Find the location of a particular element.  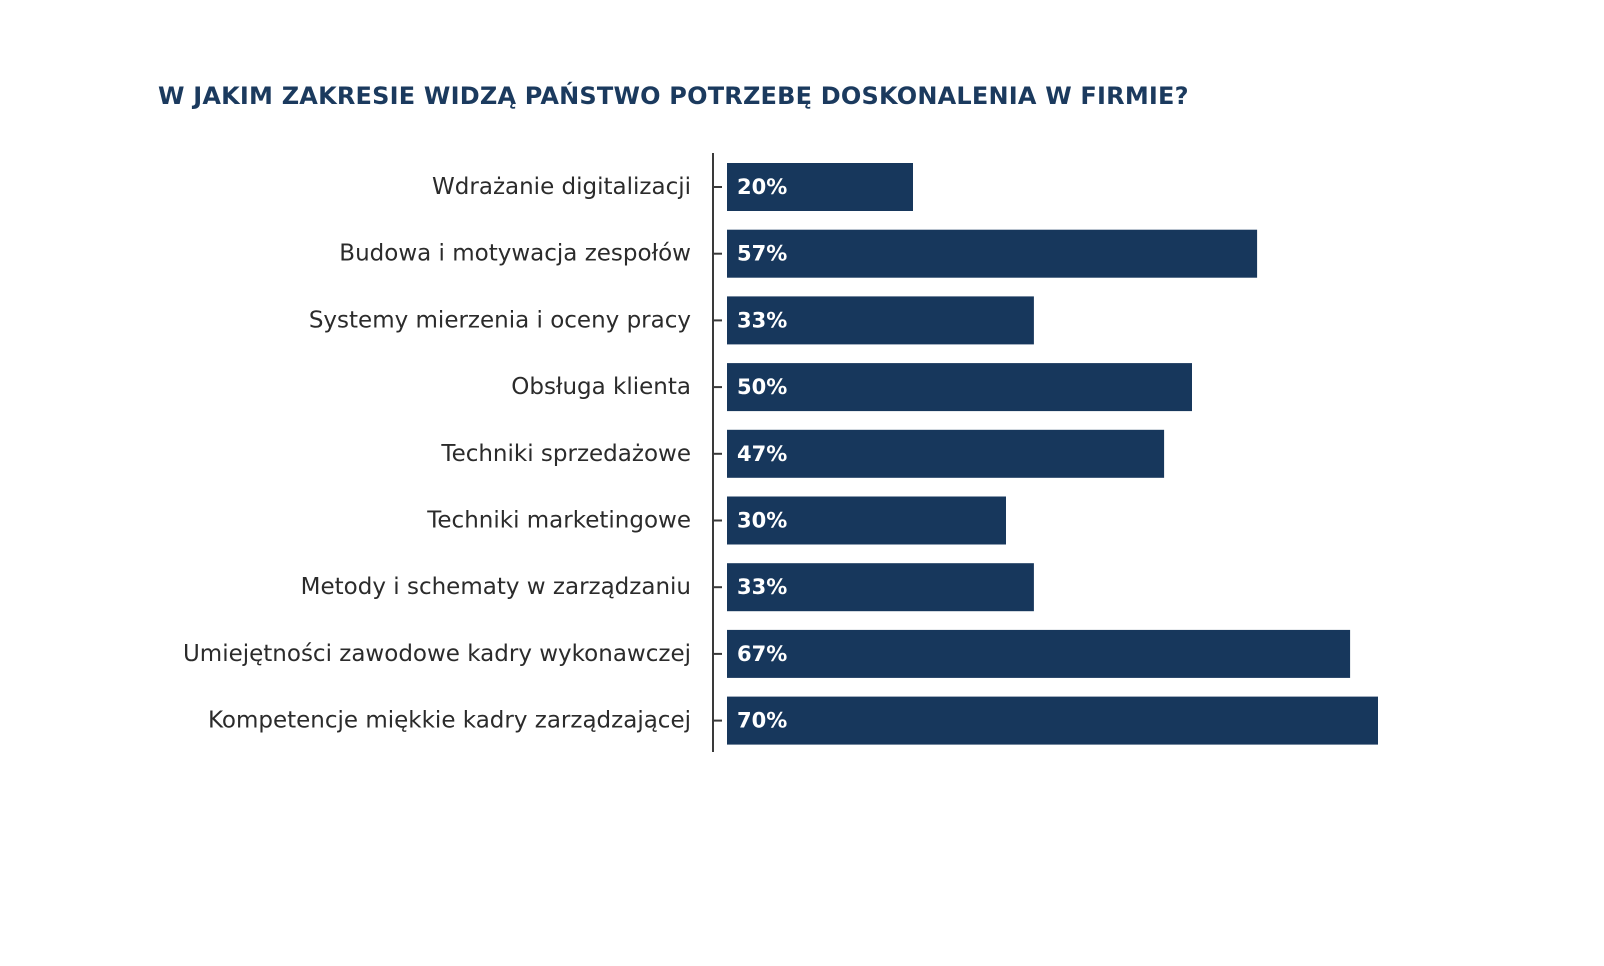

category-label: Wdrażanie digitalizacji is located at coordinates (561, 187).